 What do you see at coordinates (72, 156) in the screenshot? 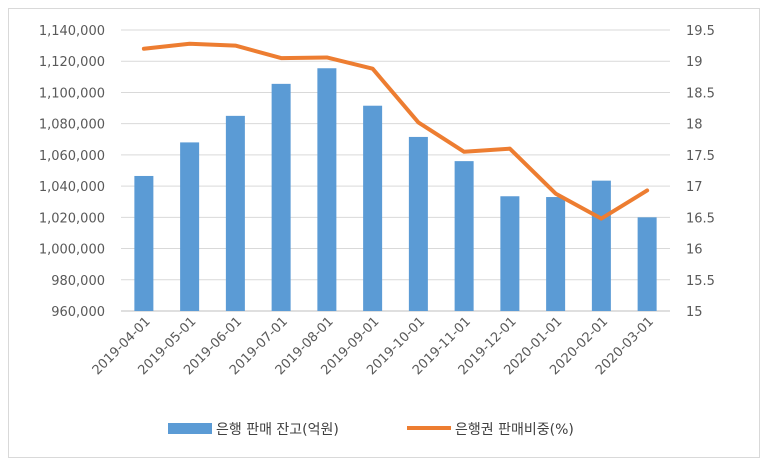
I see `left-tick-label: 1,060,000` at bounding box center [72, 156].